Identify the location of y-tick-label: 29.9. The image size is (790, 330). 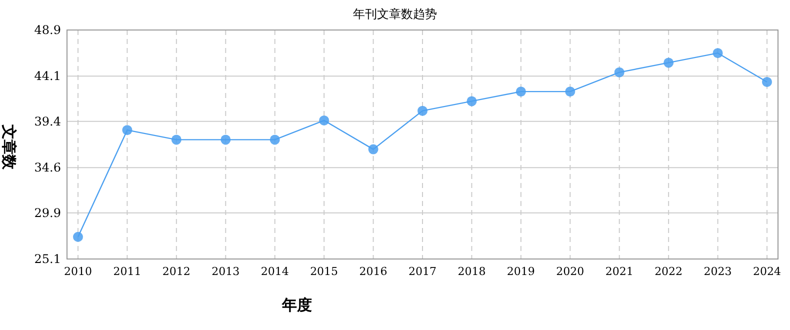
(47, 213).